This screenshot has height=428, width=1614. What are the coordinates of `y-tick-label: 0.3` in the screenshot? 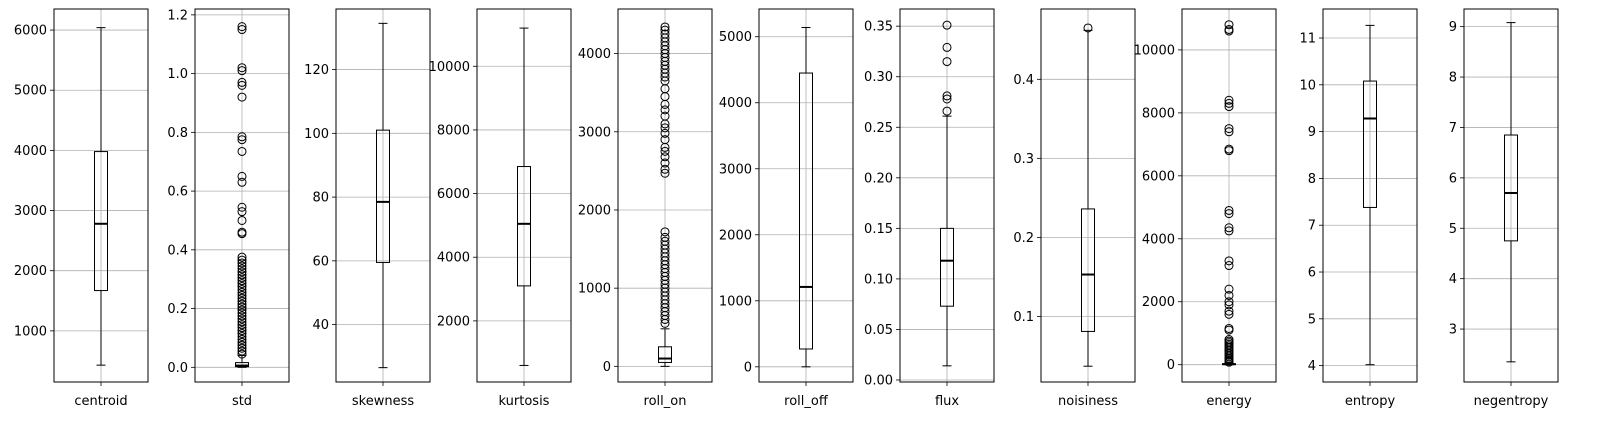 It's located at (1023, 159).